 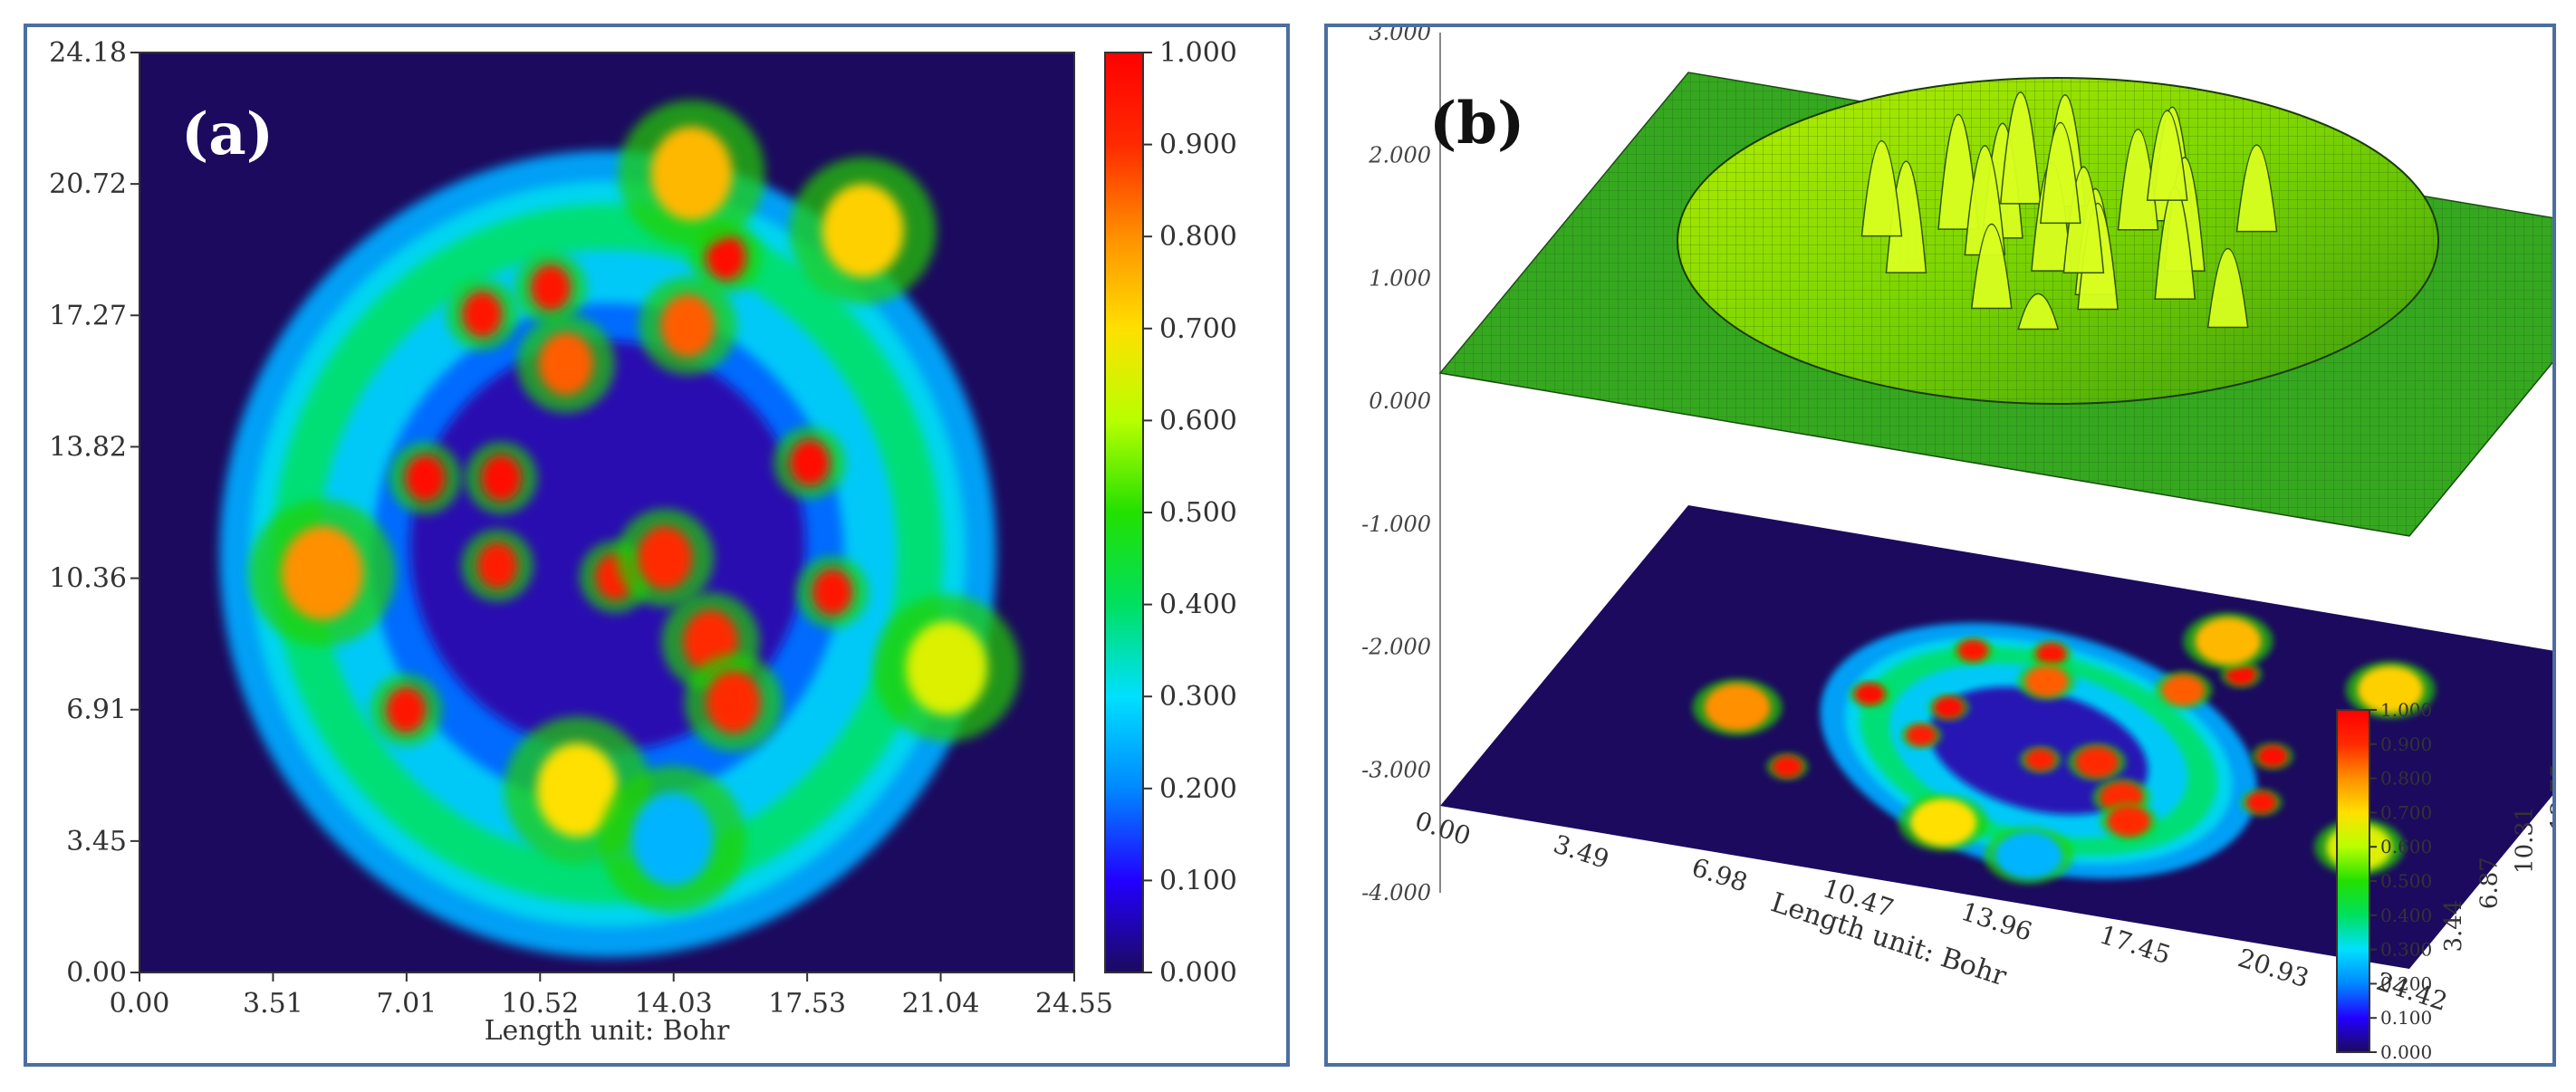 I want to click on z-tick-label: 3.000, so click(x=1400, y=36).